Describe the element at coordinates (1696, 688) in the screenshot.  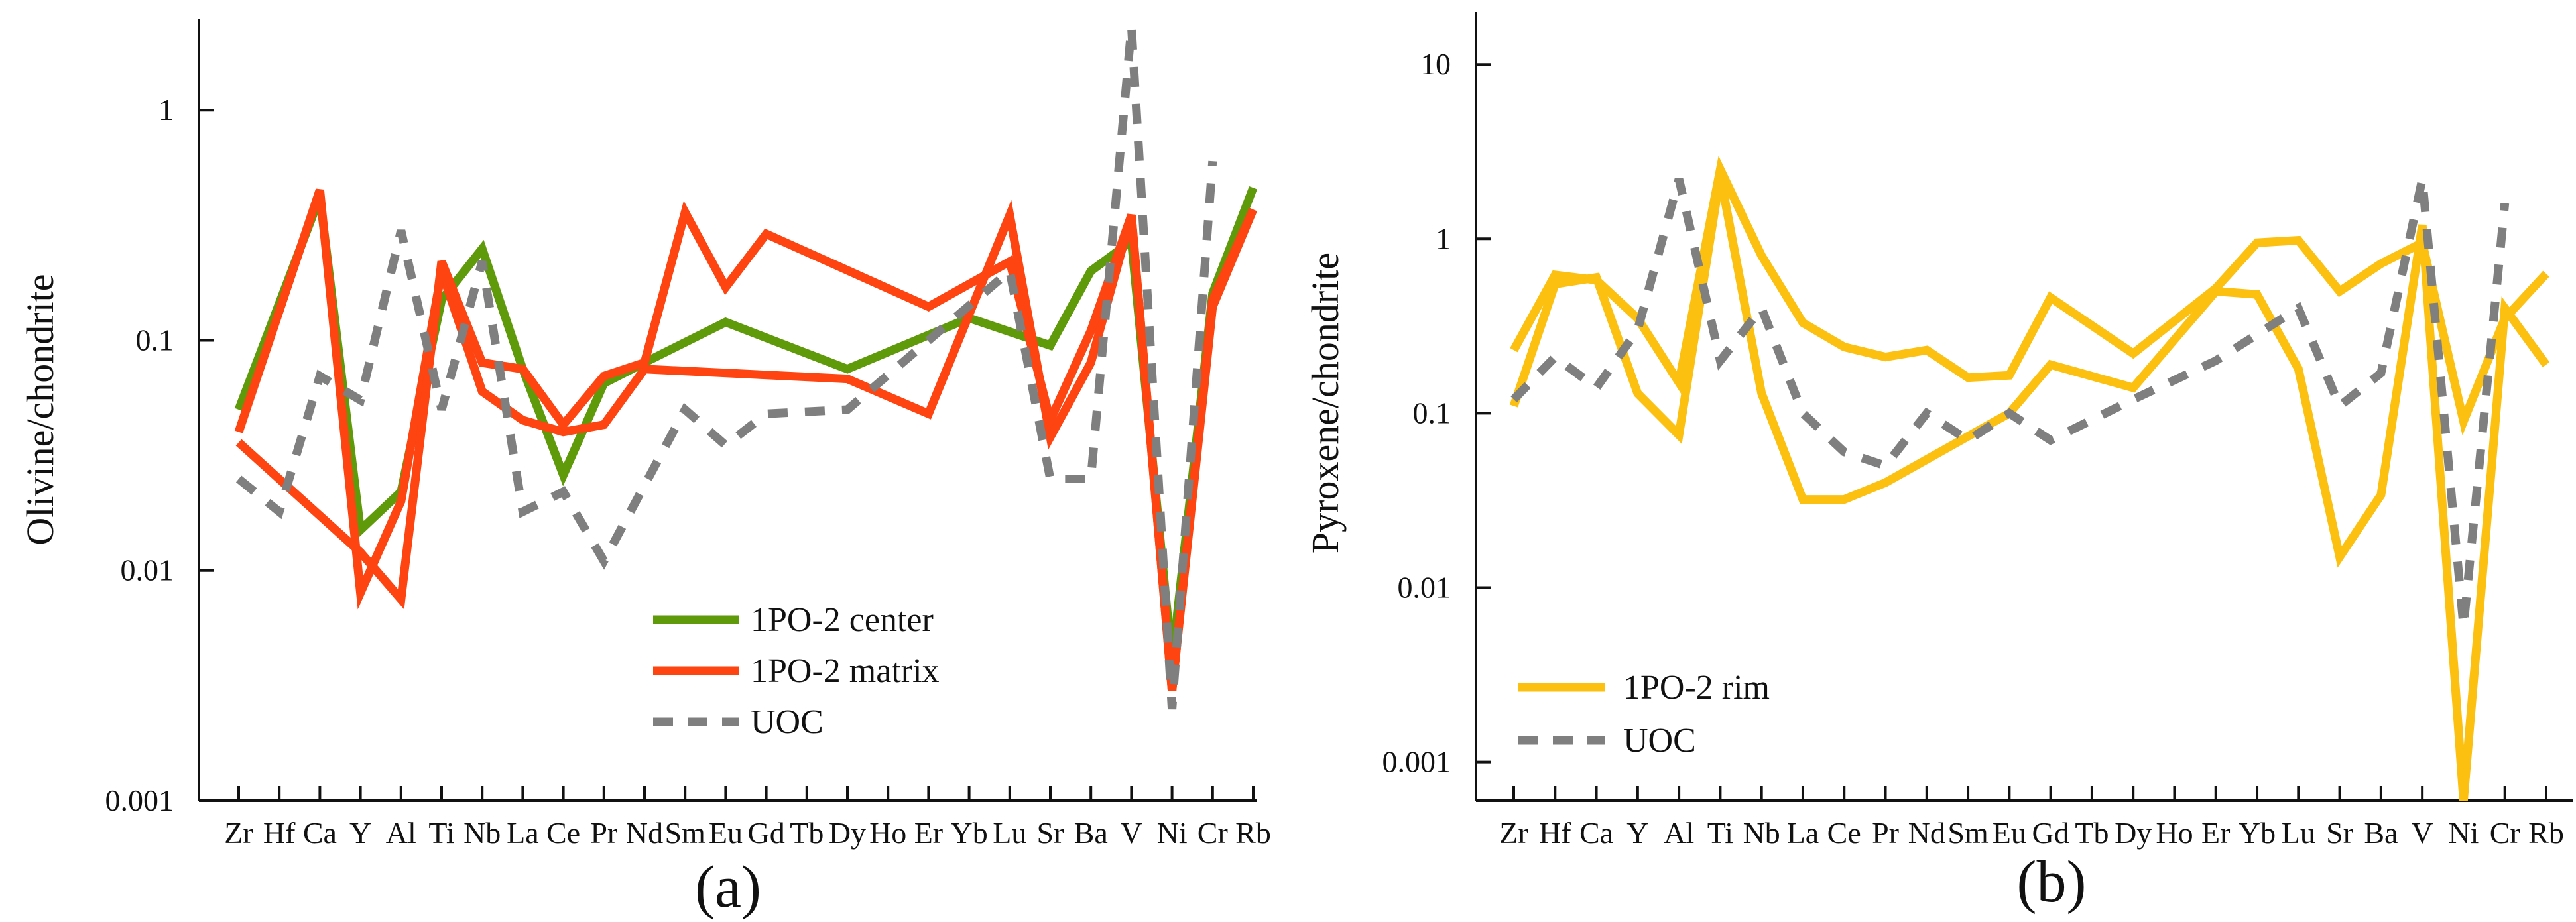
I see `legend-label-1po-2-rim: 1PO-2 rim` at that location.